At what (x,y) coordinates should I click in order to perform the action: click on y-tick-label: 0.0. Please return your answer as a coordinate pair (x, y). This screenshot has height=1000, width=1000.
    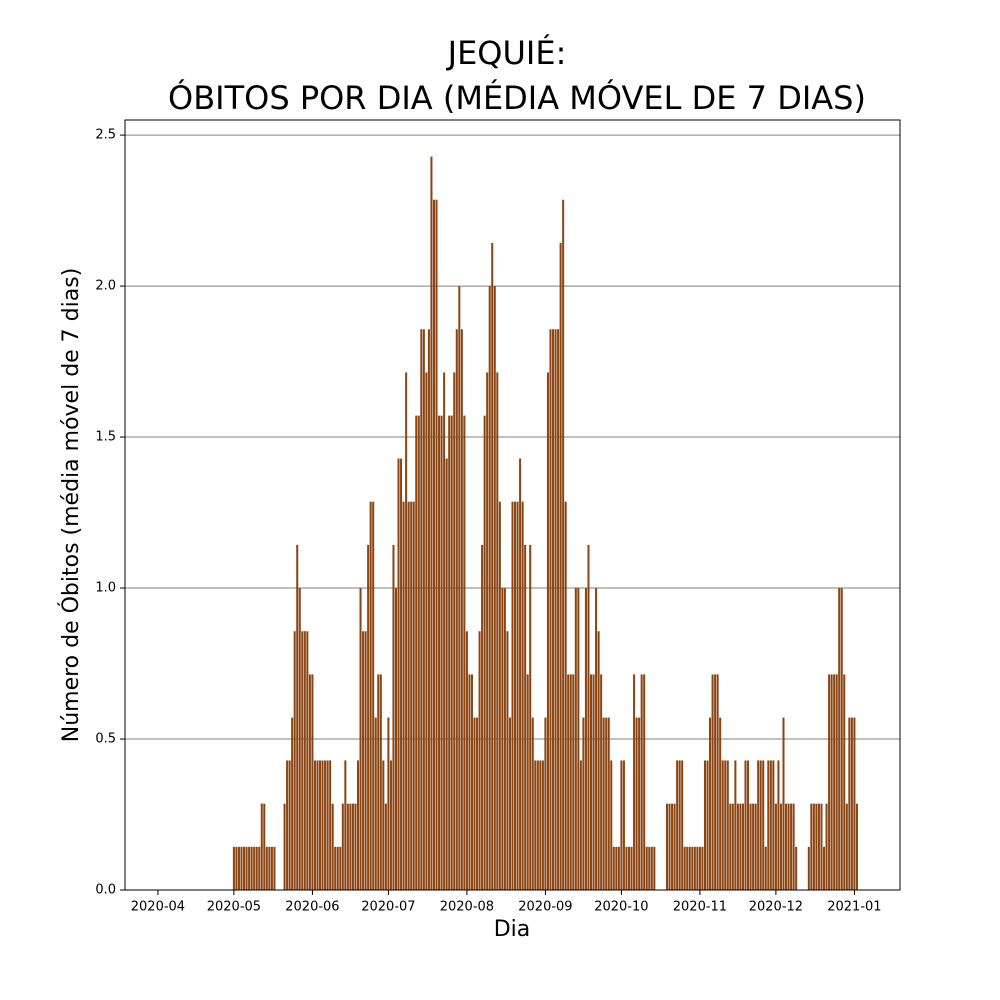
    Looking at the image, I should click on (105, 890).